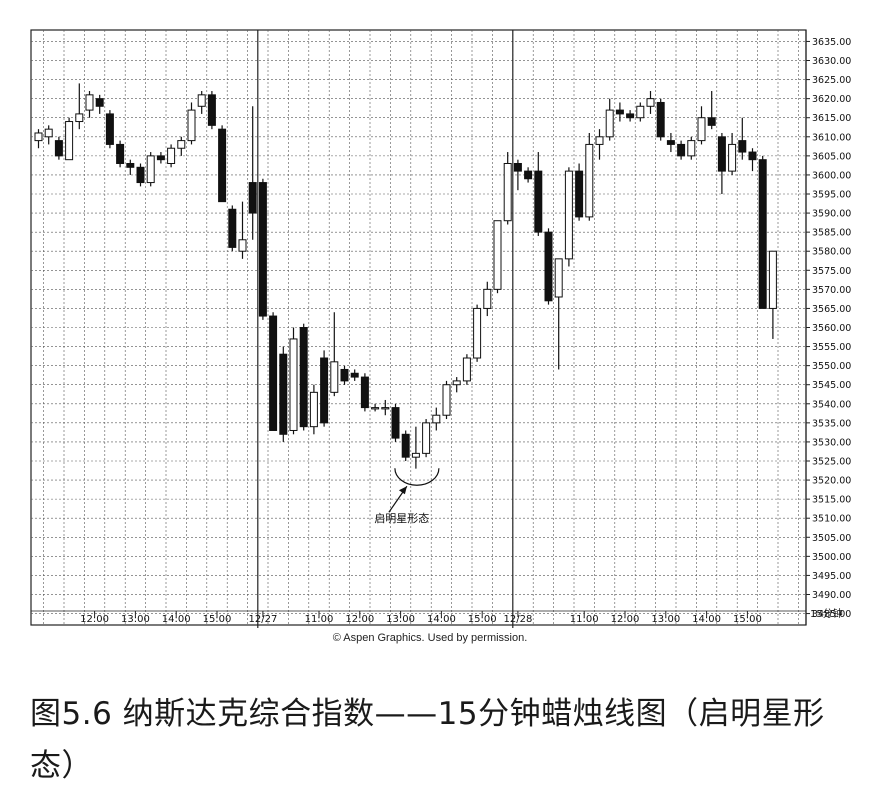 Image resolution: width=872 pixels, height=810 pixels. I want to click on y-tick-label: 3530.00, so click(831, 442).